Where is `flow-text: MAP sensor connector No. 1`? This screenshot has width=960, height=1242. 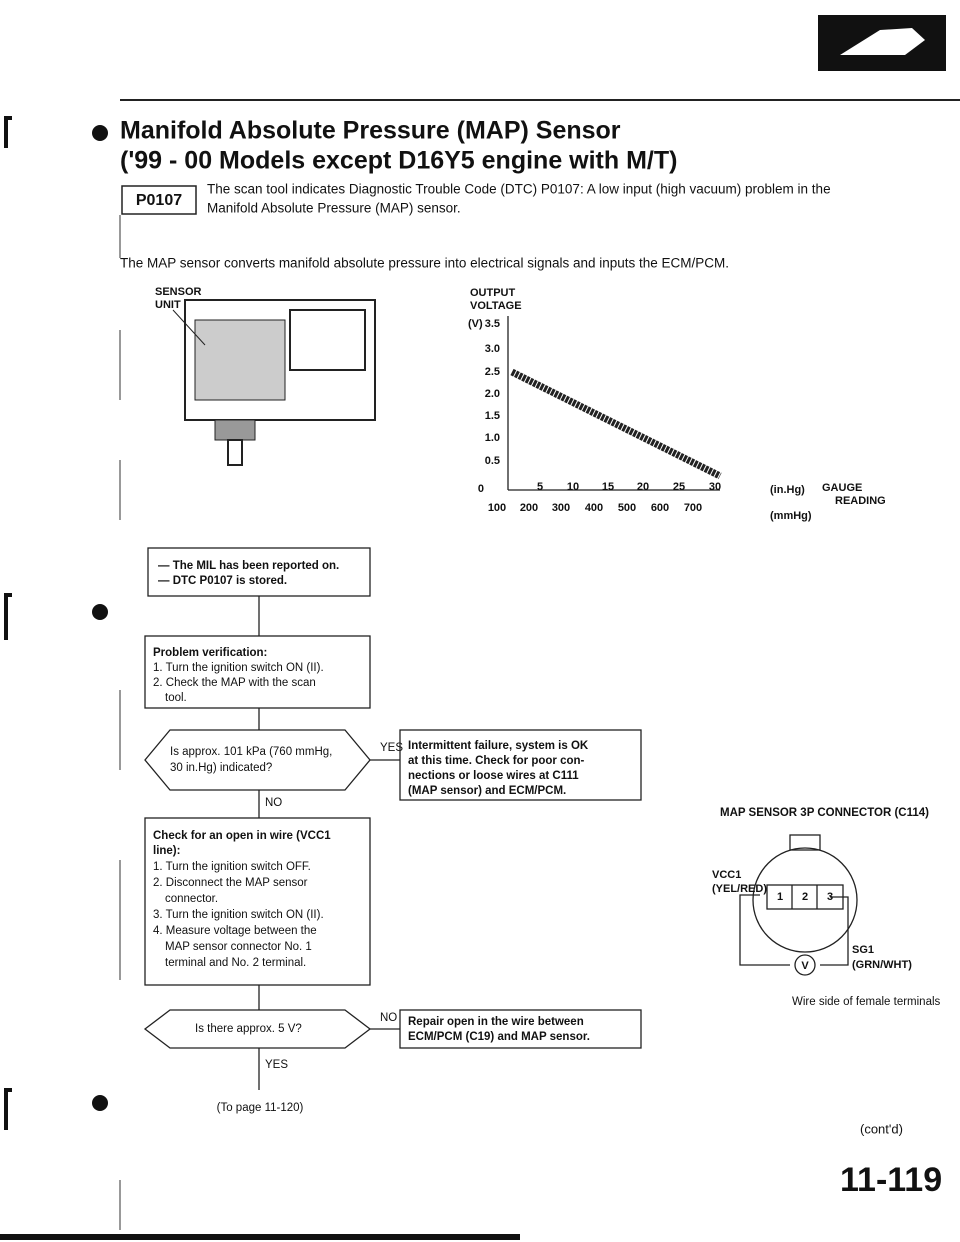 flow-text: MAP sensor connector No. 1 is located at coordinates (238, 947).